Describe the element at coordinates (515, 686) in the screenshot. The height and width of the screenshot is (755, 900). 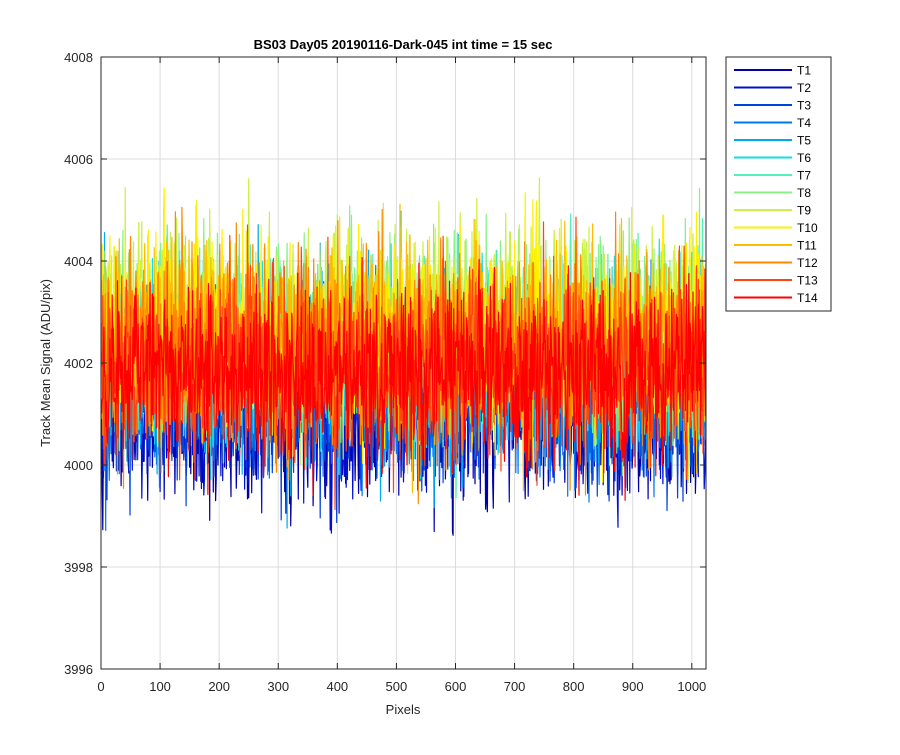
I see `x-tick-label: 700` at that location.